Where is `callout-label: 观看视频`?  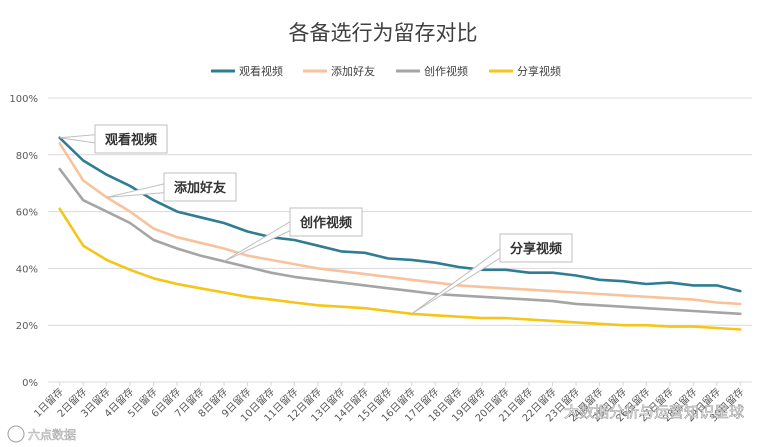
callout-label: 观看视频 is located at coordinates (131, 140).